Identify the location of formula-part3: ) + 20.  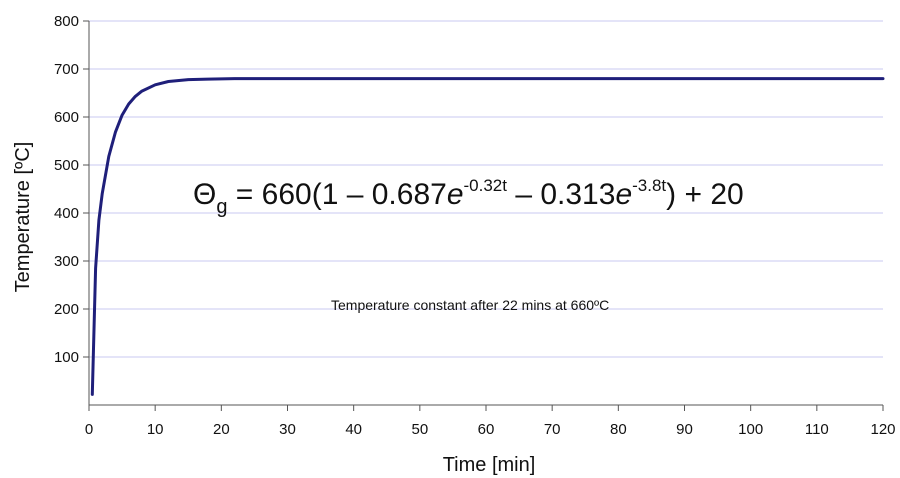
(705, 194).